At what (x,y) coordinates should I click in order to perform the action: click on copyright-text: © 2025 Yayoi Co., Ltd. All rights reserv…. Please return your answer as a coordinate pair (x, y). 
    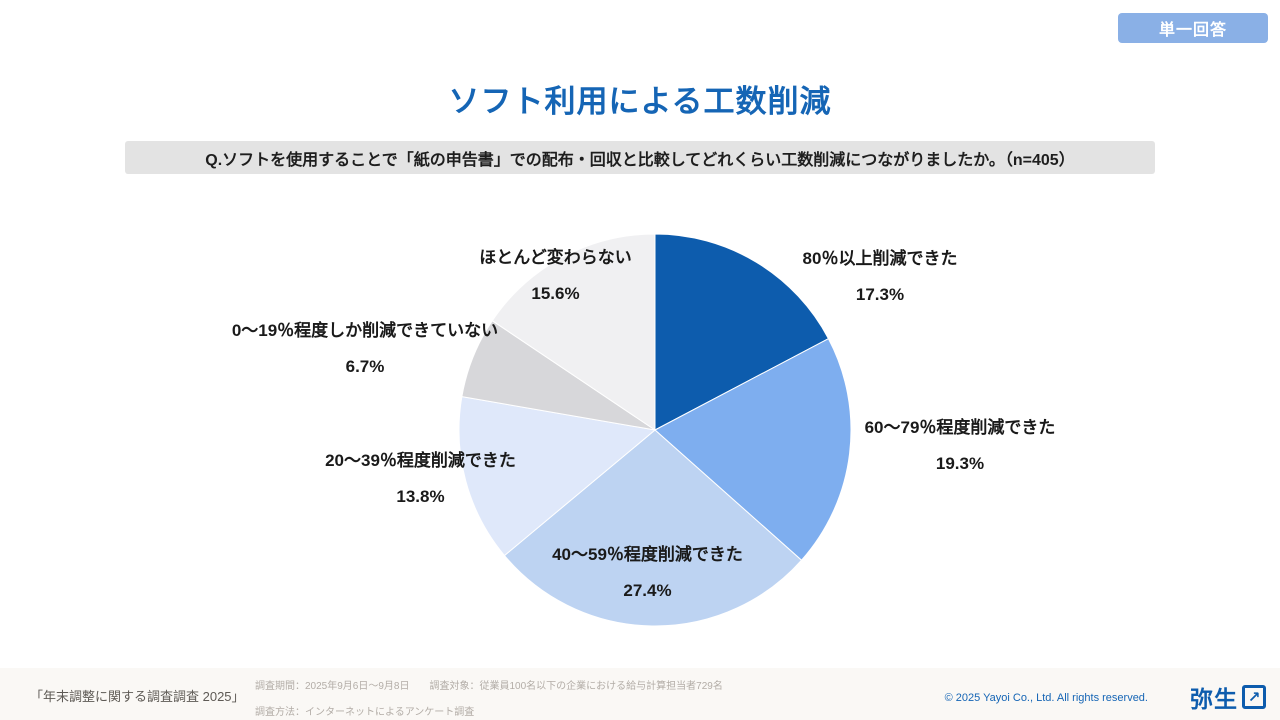
    Looking at the image, I should click on (1046, 698).